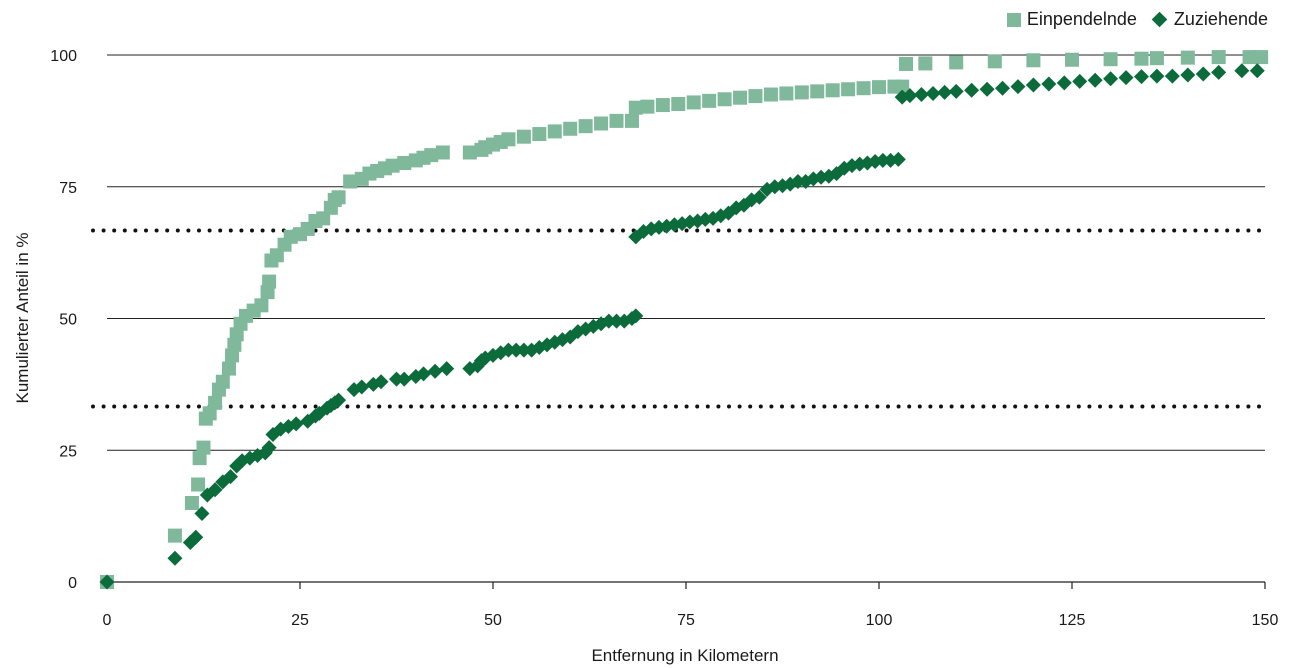  What do you see at coordinates (1209, 19) in the screenshot?
I see `legend-item-zuziehende: Zuziehende` at bounding box center [1209, 19].